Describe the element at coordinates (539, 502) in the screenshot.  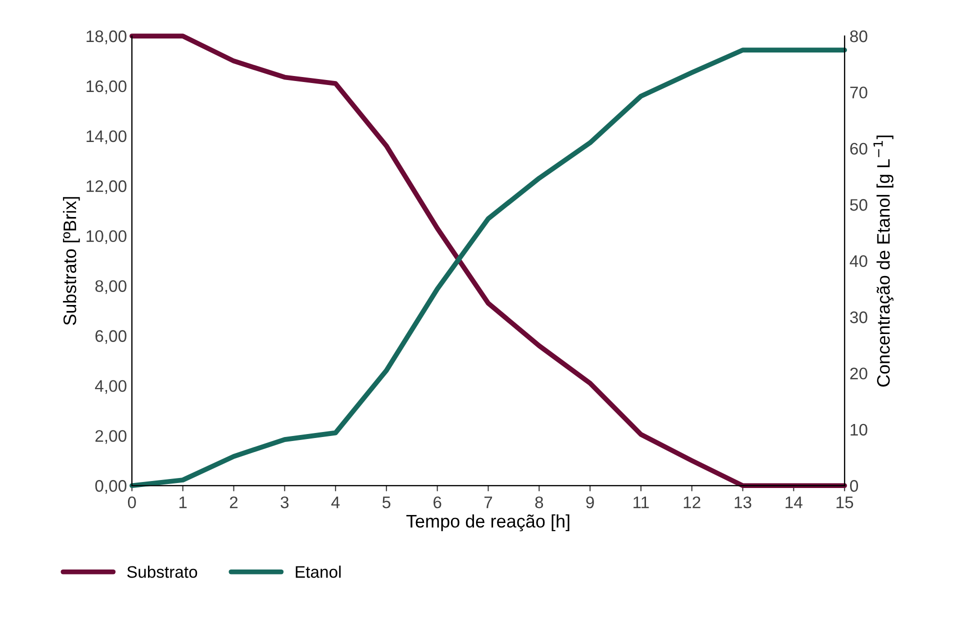
I see `x-tick-label: 8` at that location.